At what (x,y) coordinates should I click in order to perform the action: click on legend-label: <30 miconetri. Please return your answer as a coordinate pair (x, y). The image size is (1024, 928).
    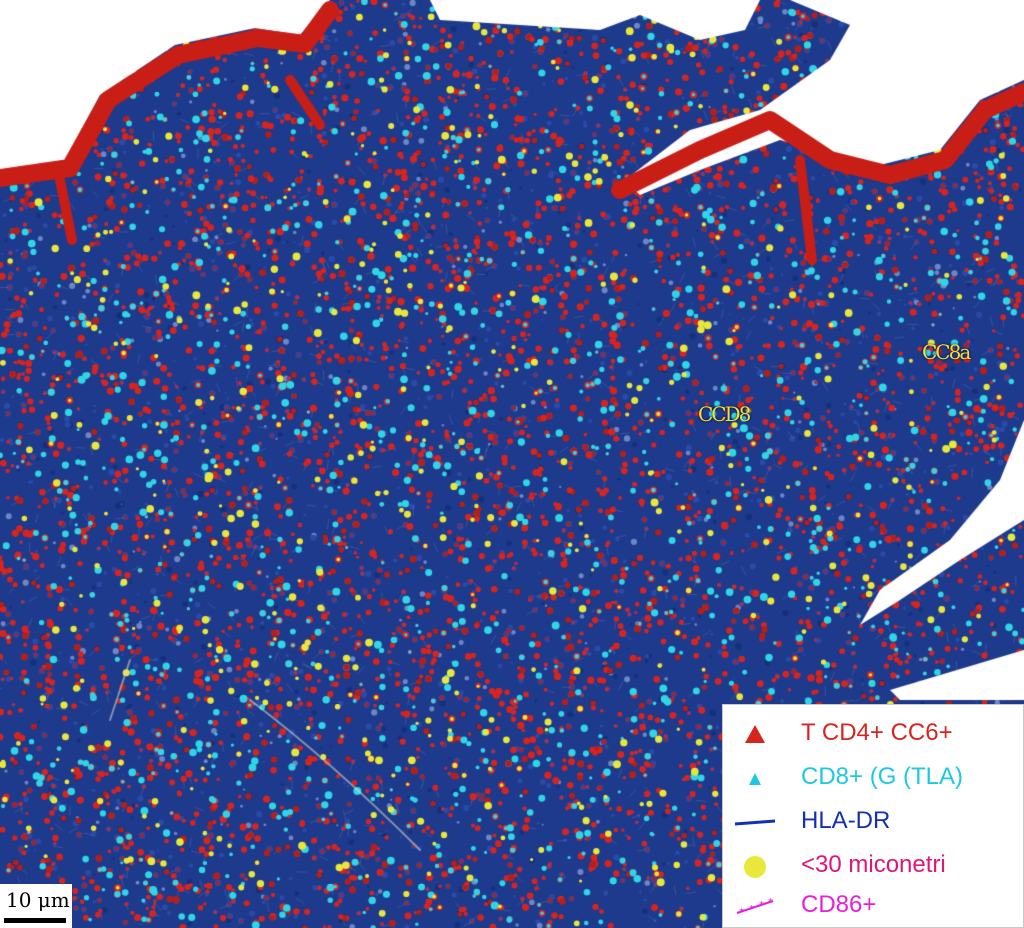
    Looking at the image, I should click on (873, 864).